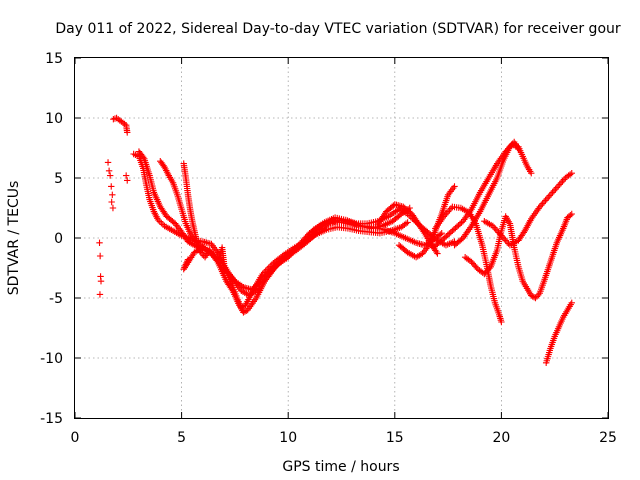  Describe the element at coordinates (58, 179) in the screenshot. I see `y-tick-label: 5` at that location.